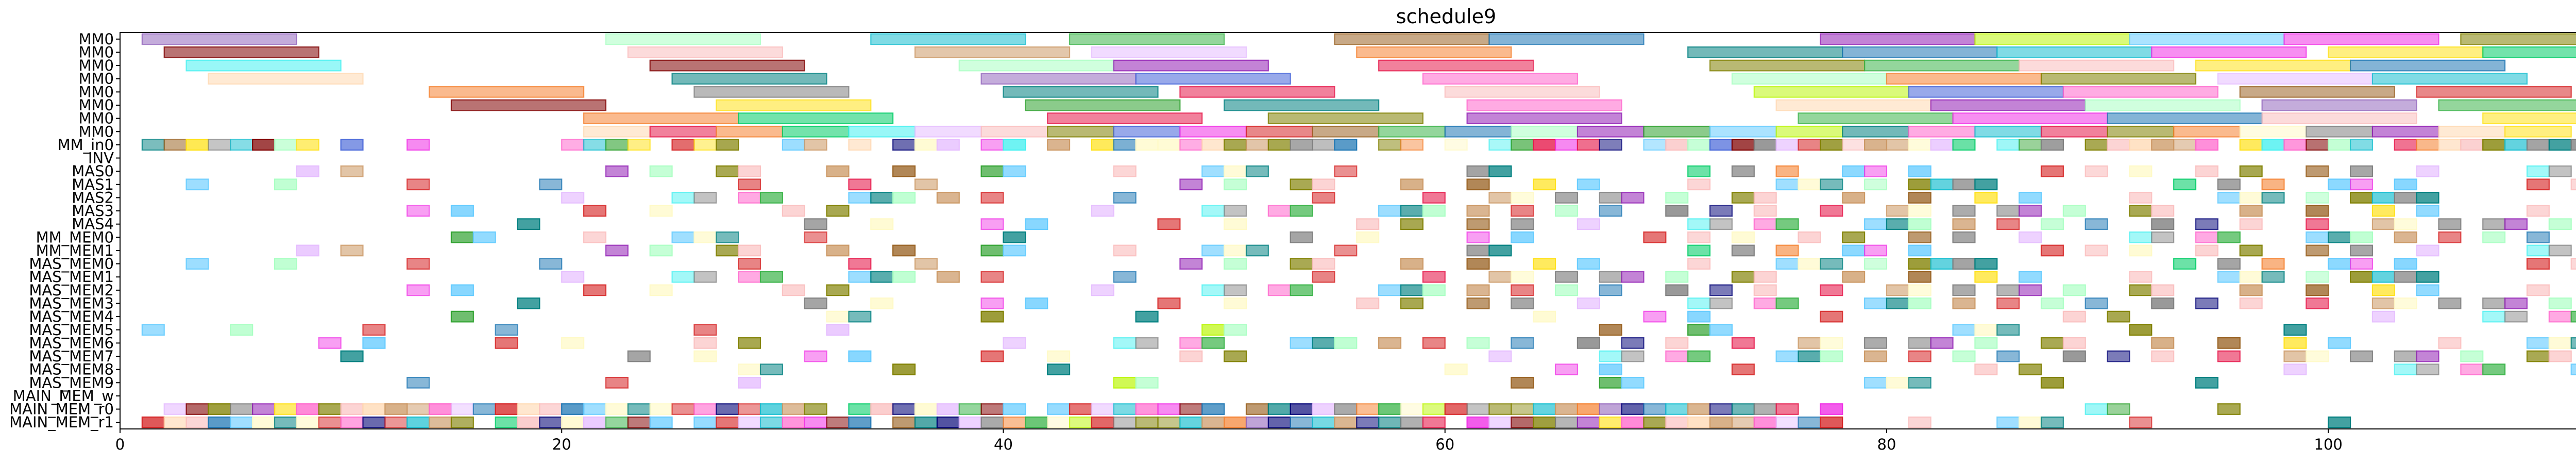  What do you see at coordinates (71, 290) in the screenshot?
I see `y-tick-label: MAS_MEM2` at bounding box center [71, 290].